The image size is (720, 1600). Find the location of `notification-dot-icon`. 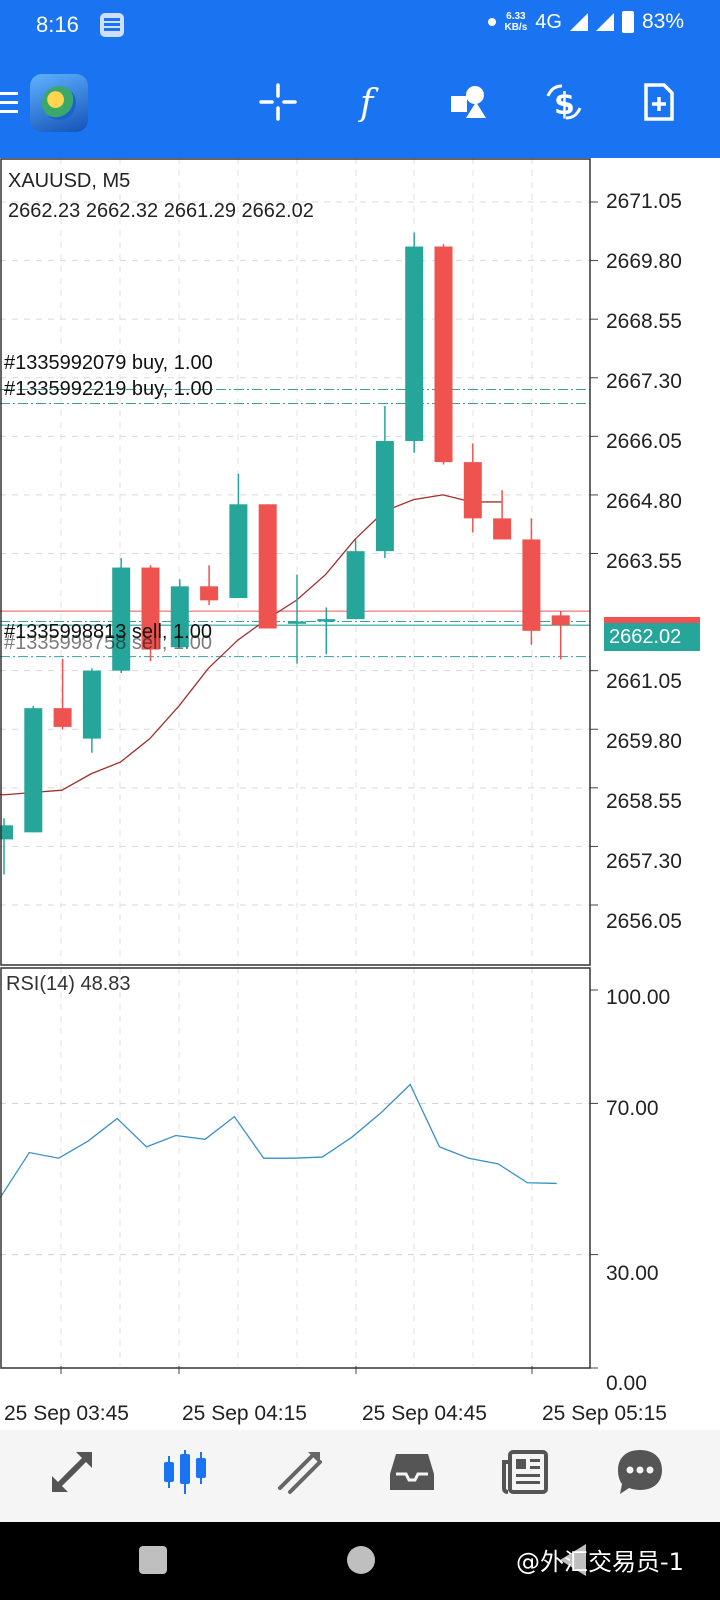

notification-dot-icon is located at coordinates (492, 22).